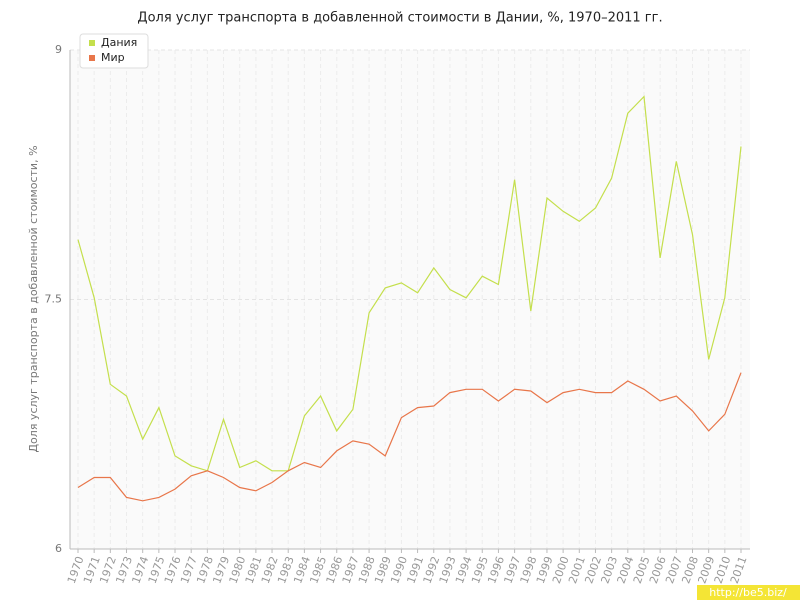 The height and width of the screenshot is (600, 800). Describe the element at coordinates (119, 42) in the screenshot. I see `legend-label: Дания` at that location.